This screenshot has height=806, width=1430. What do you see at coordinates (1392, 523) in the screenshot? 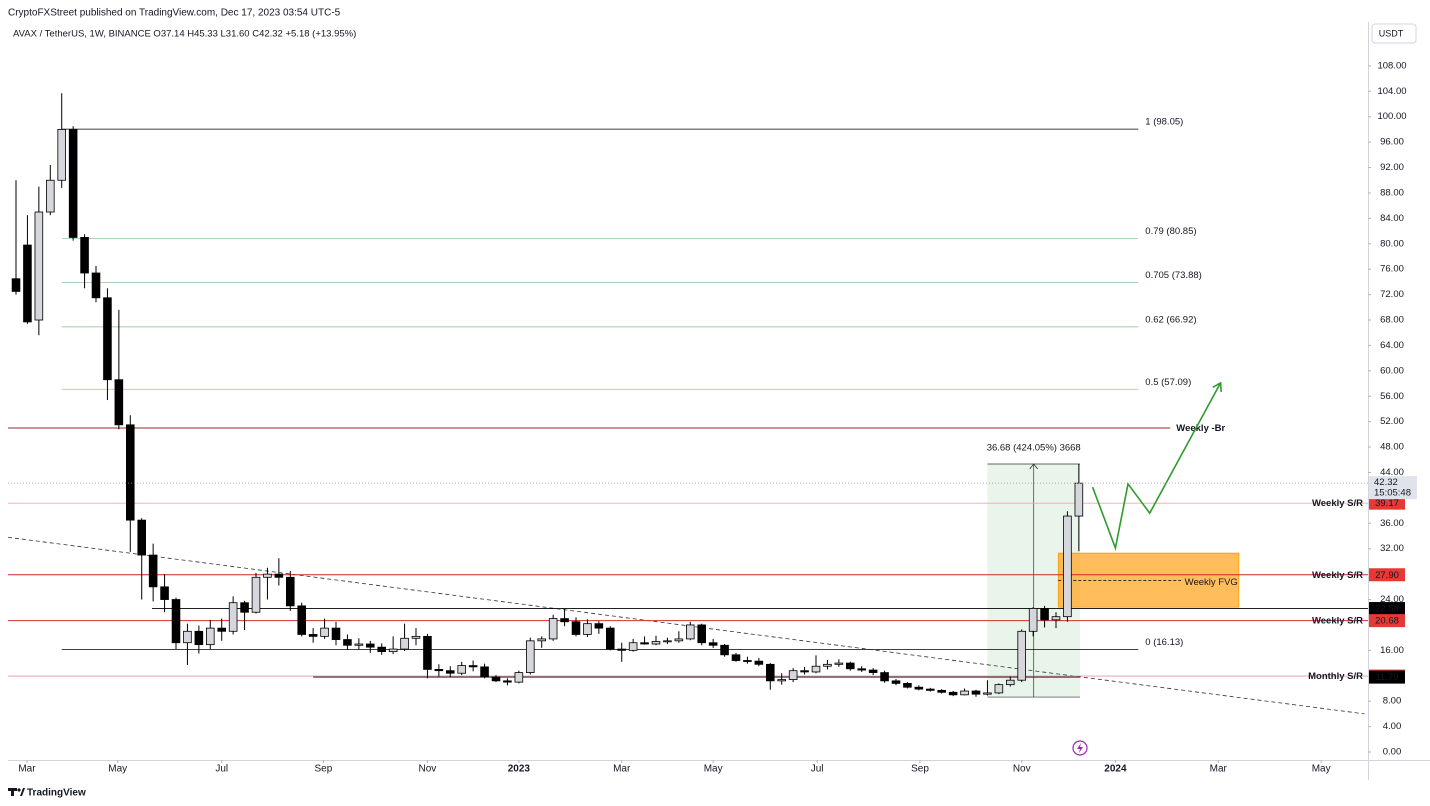
I see `y-tick-label: 36.00` at bounding box center [1392, 523].